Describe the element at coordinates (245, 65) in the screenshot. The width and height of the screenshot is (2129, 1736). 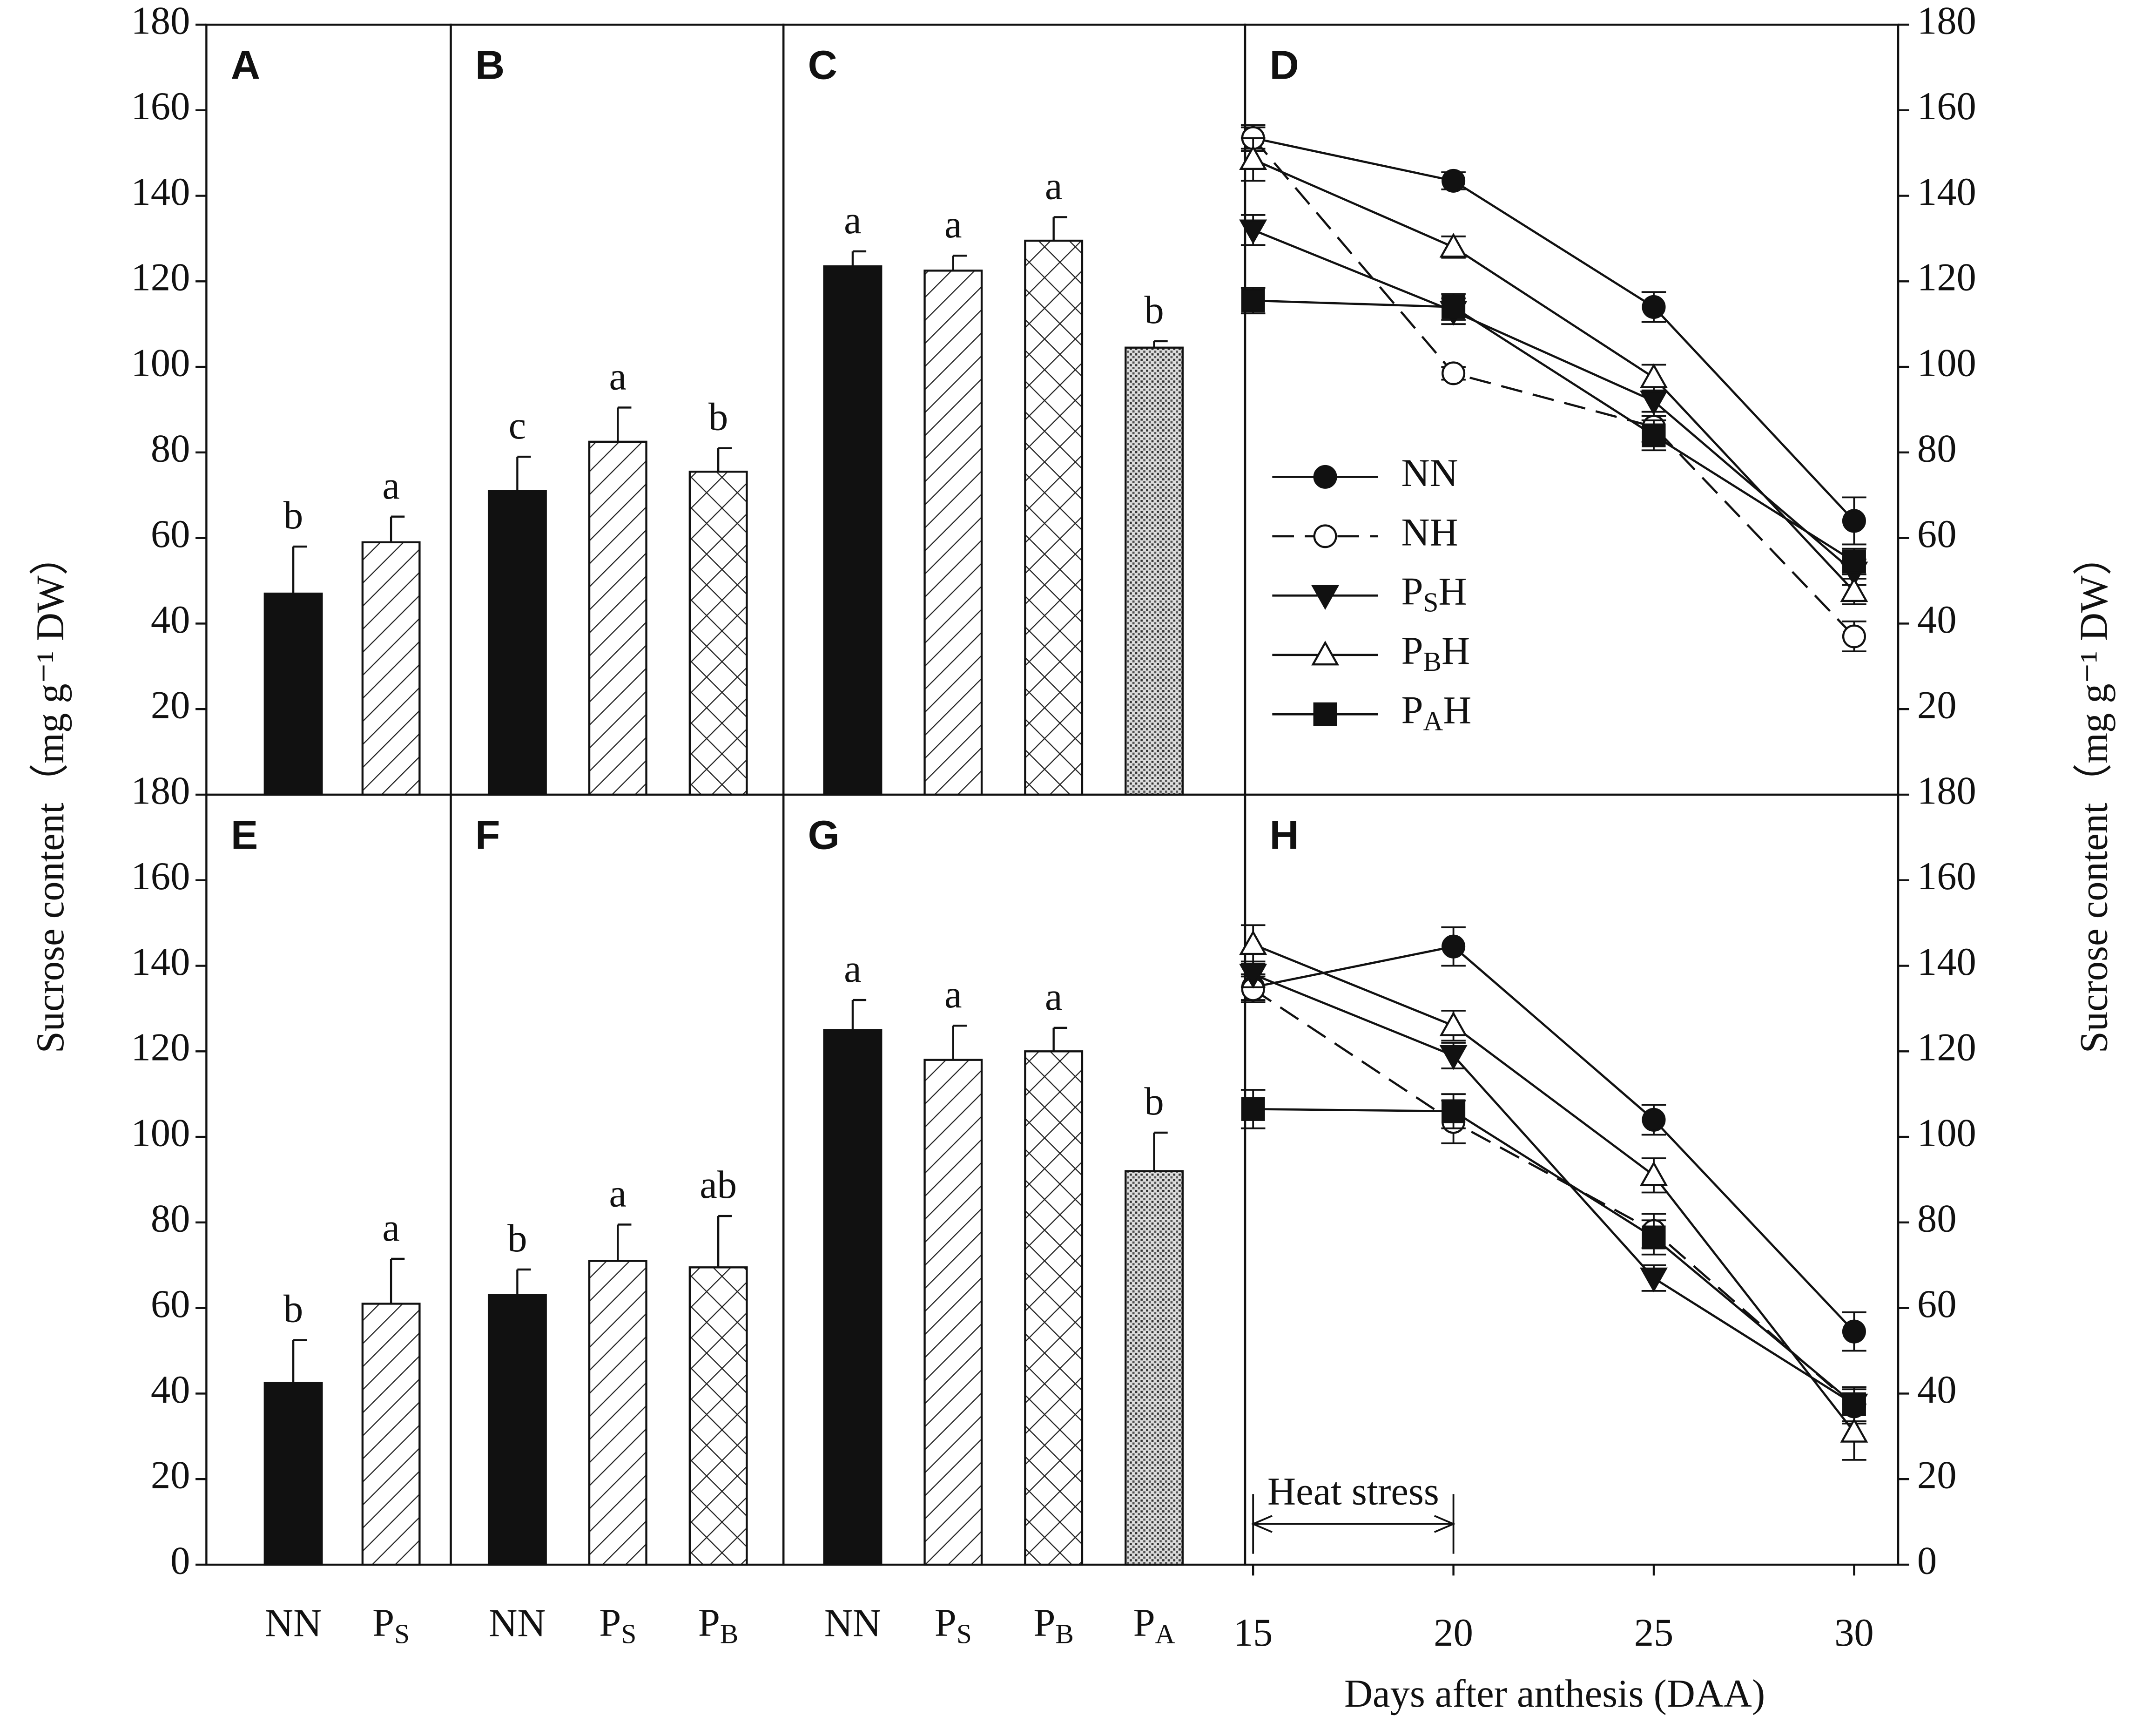
I see `panel-letter: A` at that location.